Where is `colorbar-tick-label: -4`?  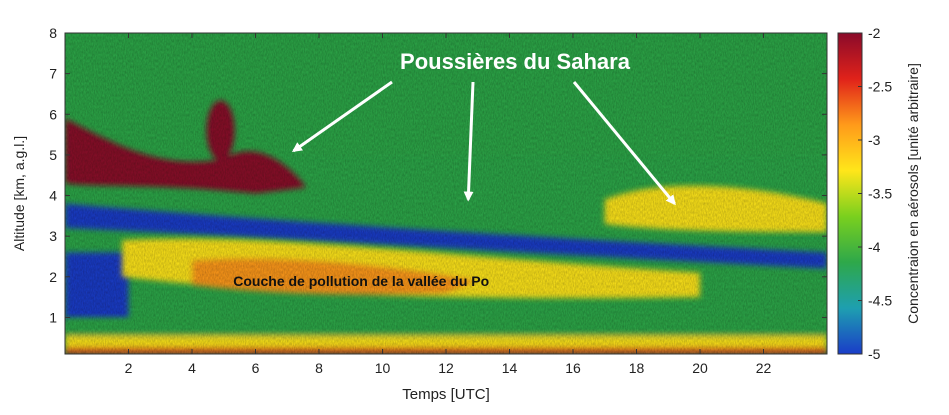 colorbar-tick-label: -4 is located at coordinates (874, 247).